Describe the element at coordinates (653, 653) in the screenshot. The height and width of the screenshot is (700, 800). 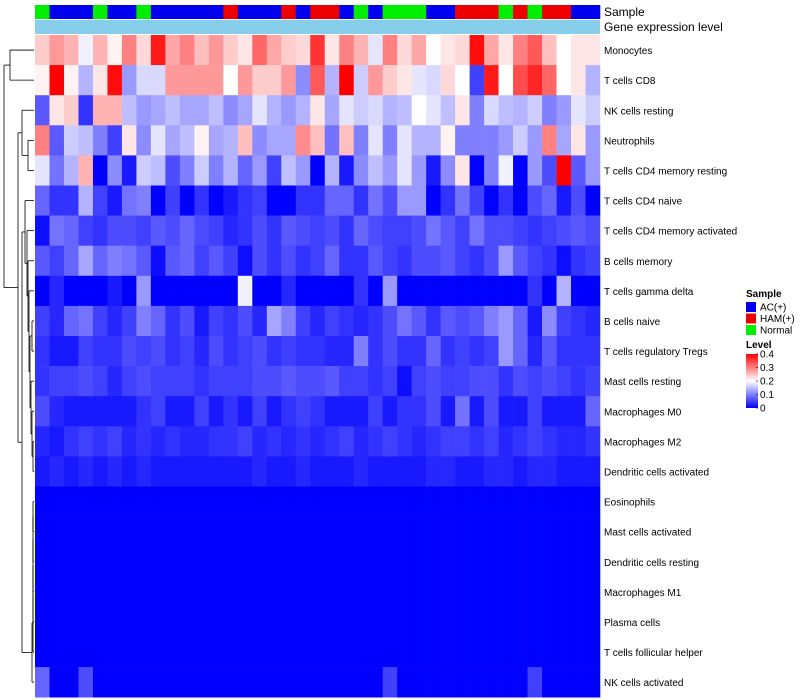
I see `row-label: T cells follicular helper` at that location.